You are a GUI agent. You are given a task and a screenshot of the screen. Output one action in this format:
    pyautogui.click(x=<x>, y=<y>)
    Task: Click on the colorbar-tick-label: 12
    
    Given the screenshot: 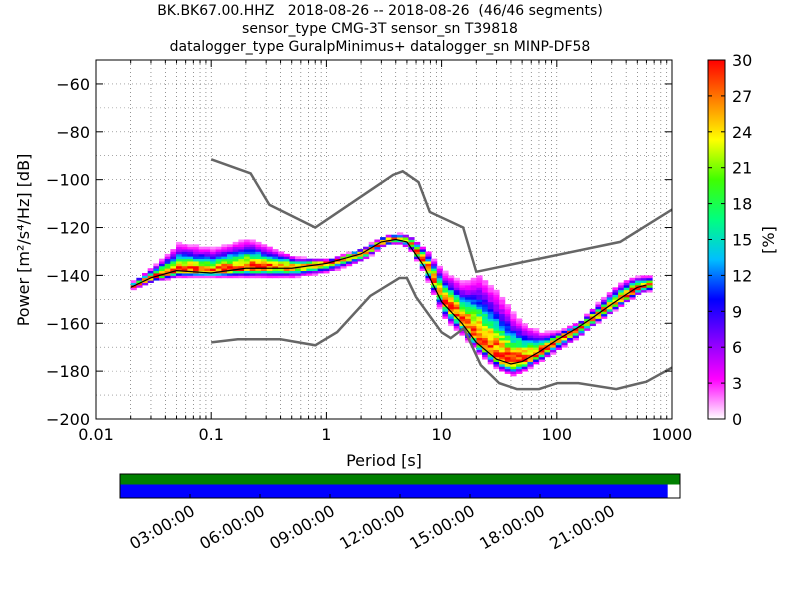 What is the action you would take?
    pyautogui.click(x=742, y=275)
    